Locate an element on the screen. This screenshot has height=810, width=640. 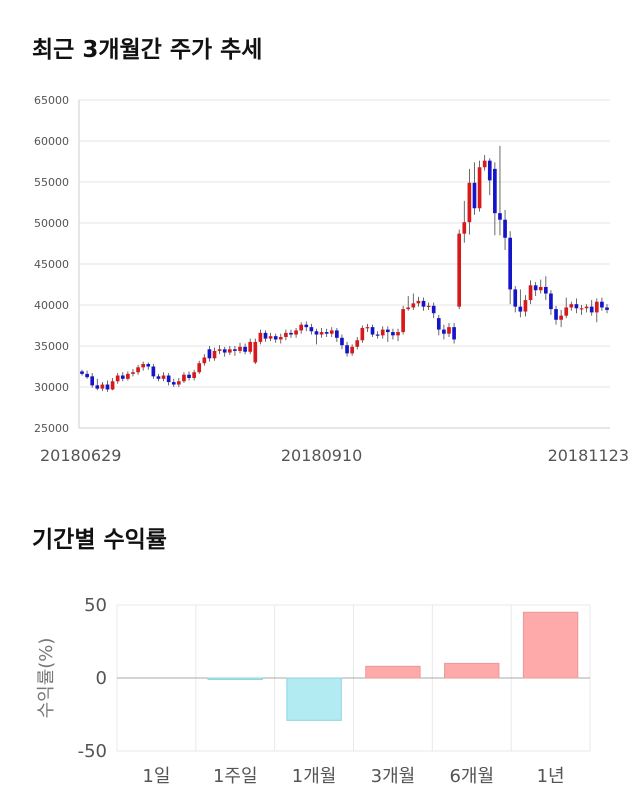
y-axis-label: 수익률(%) is located at coordinates (46, 678).